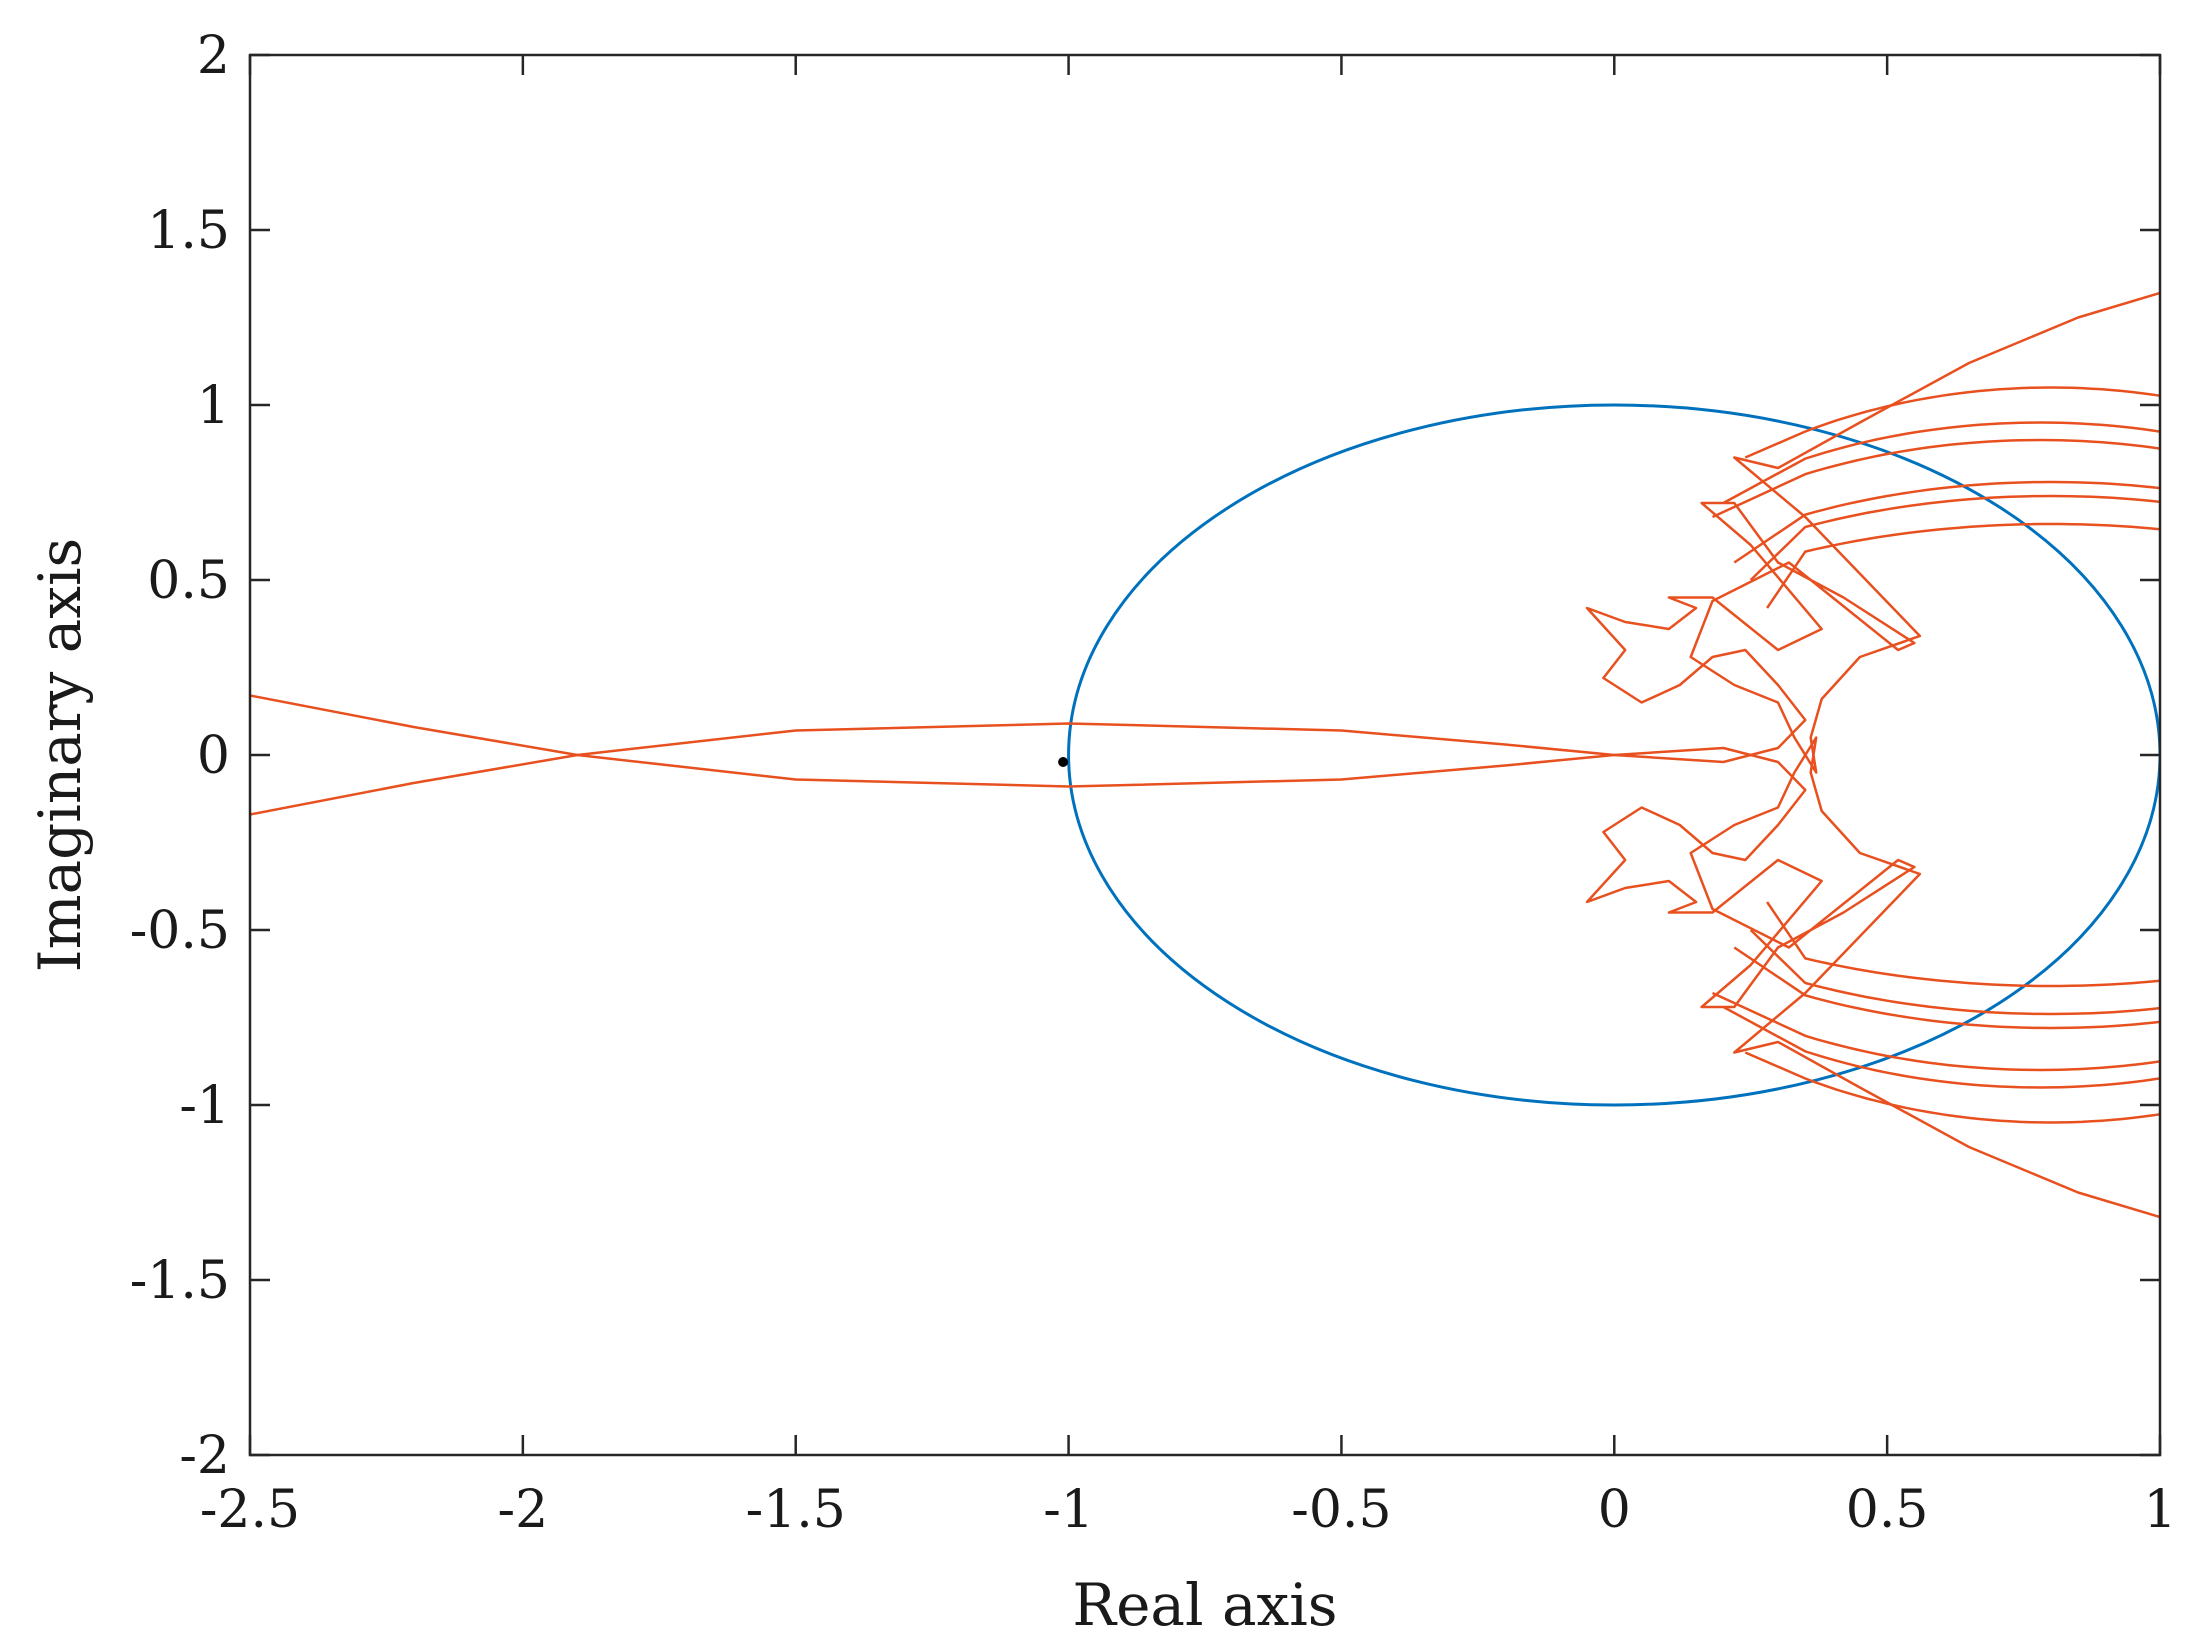  Describe the element at coordinates (204, 1456) in the screenshot. I see `y-tick-label: -2` at that location.